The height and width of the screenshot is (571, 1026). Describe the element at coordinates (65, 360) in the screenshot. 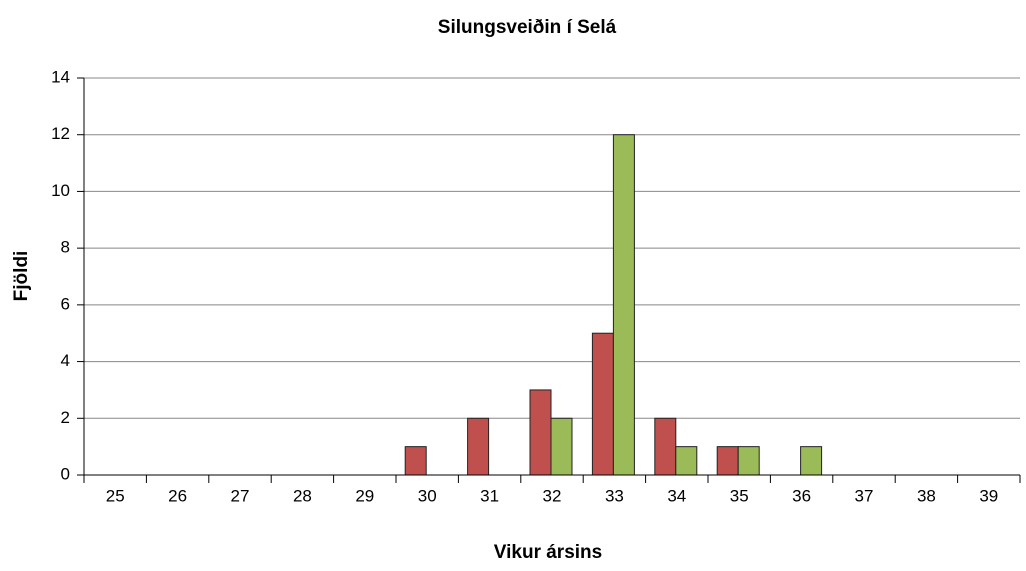

I see `y-tick-label: 4` at that location.